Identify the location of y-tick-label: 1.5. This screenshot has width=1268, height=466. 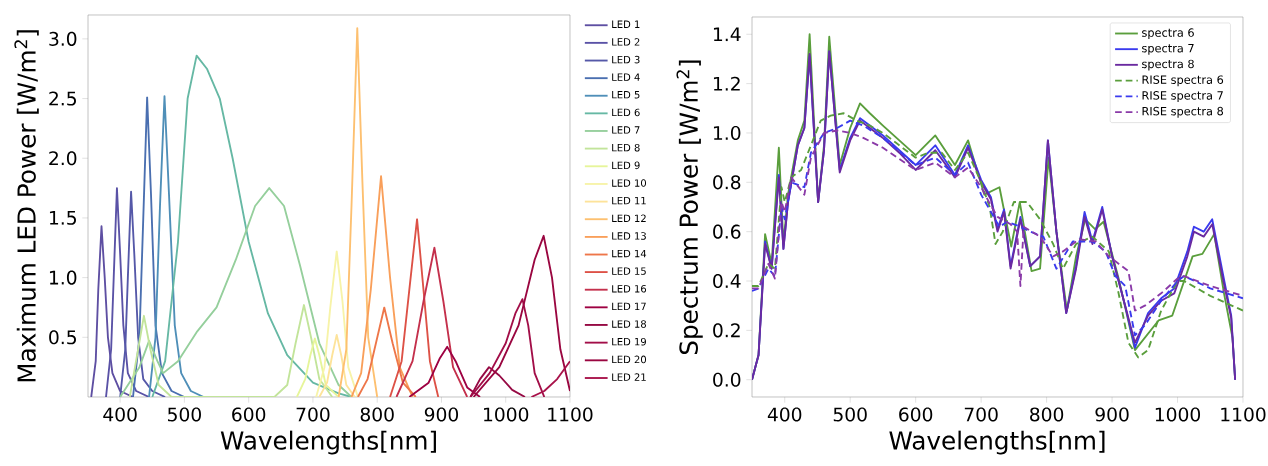
(62, 217).